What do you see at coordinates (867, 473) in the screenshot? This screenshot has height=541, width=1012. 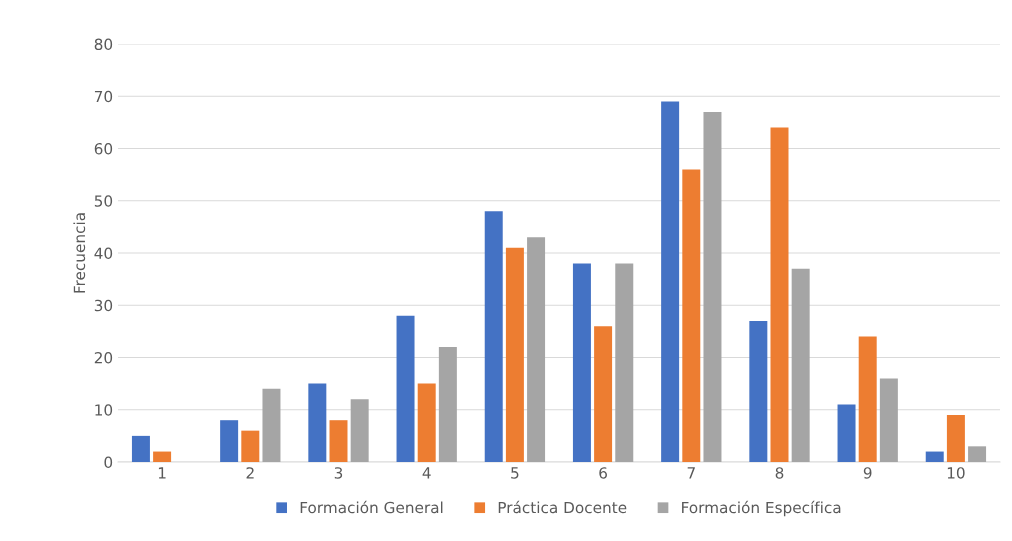 I see `x-tick-label: 9` at bounding box center [867, 473].